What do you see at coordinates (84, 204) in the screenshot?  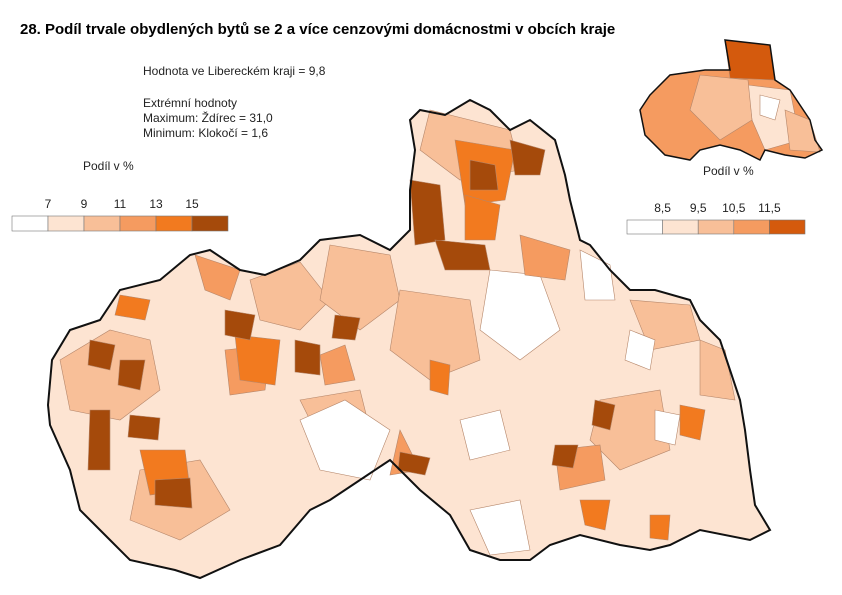 I see `legend-tick-label: 9` at bounding box center [84, 204].